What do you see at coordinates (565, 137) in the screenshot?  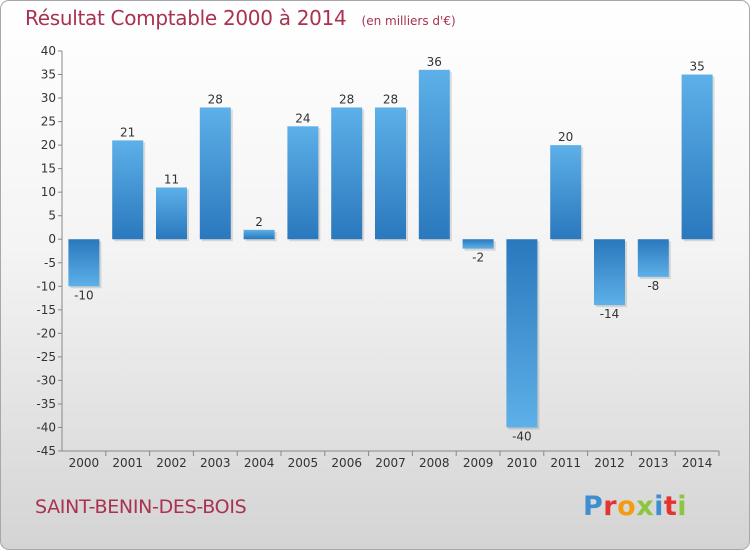 I see `data-label: 20` at bounding box center [565, 137].